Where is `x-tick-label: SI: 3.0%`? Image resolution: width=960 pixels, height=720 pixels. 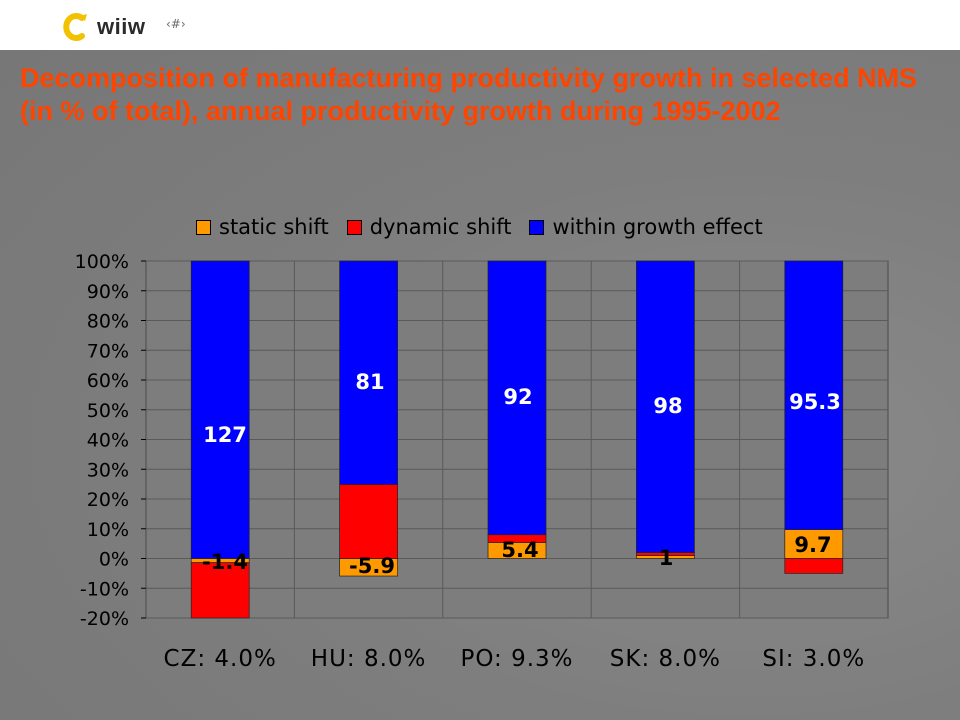
x-tick-label: SI: 3.0% is located at coordinates (813, 659).